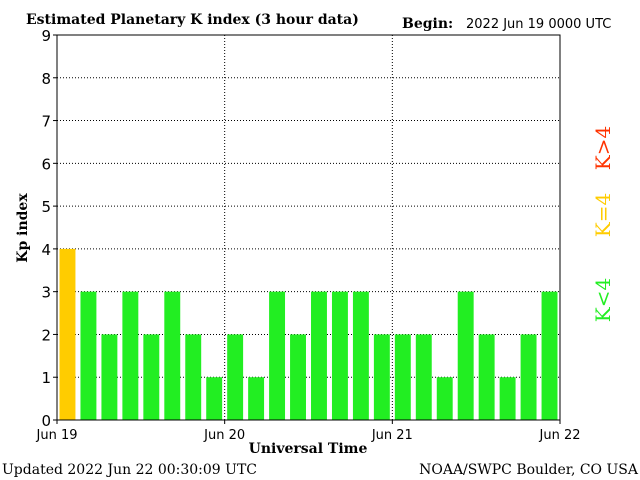 This screenshot has width=640, height=480. I want to click on legend-k-equal-4: K=4, so click(603, 215).